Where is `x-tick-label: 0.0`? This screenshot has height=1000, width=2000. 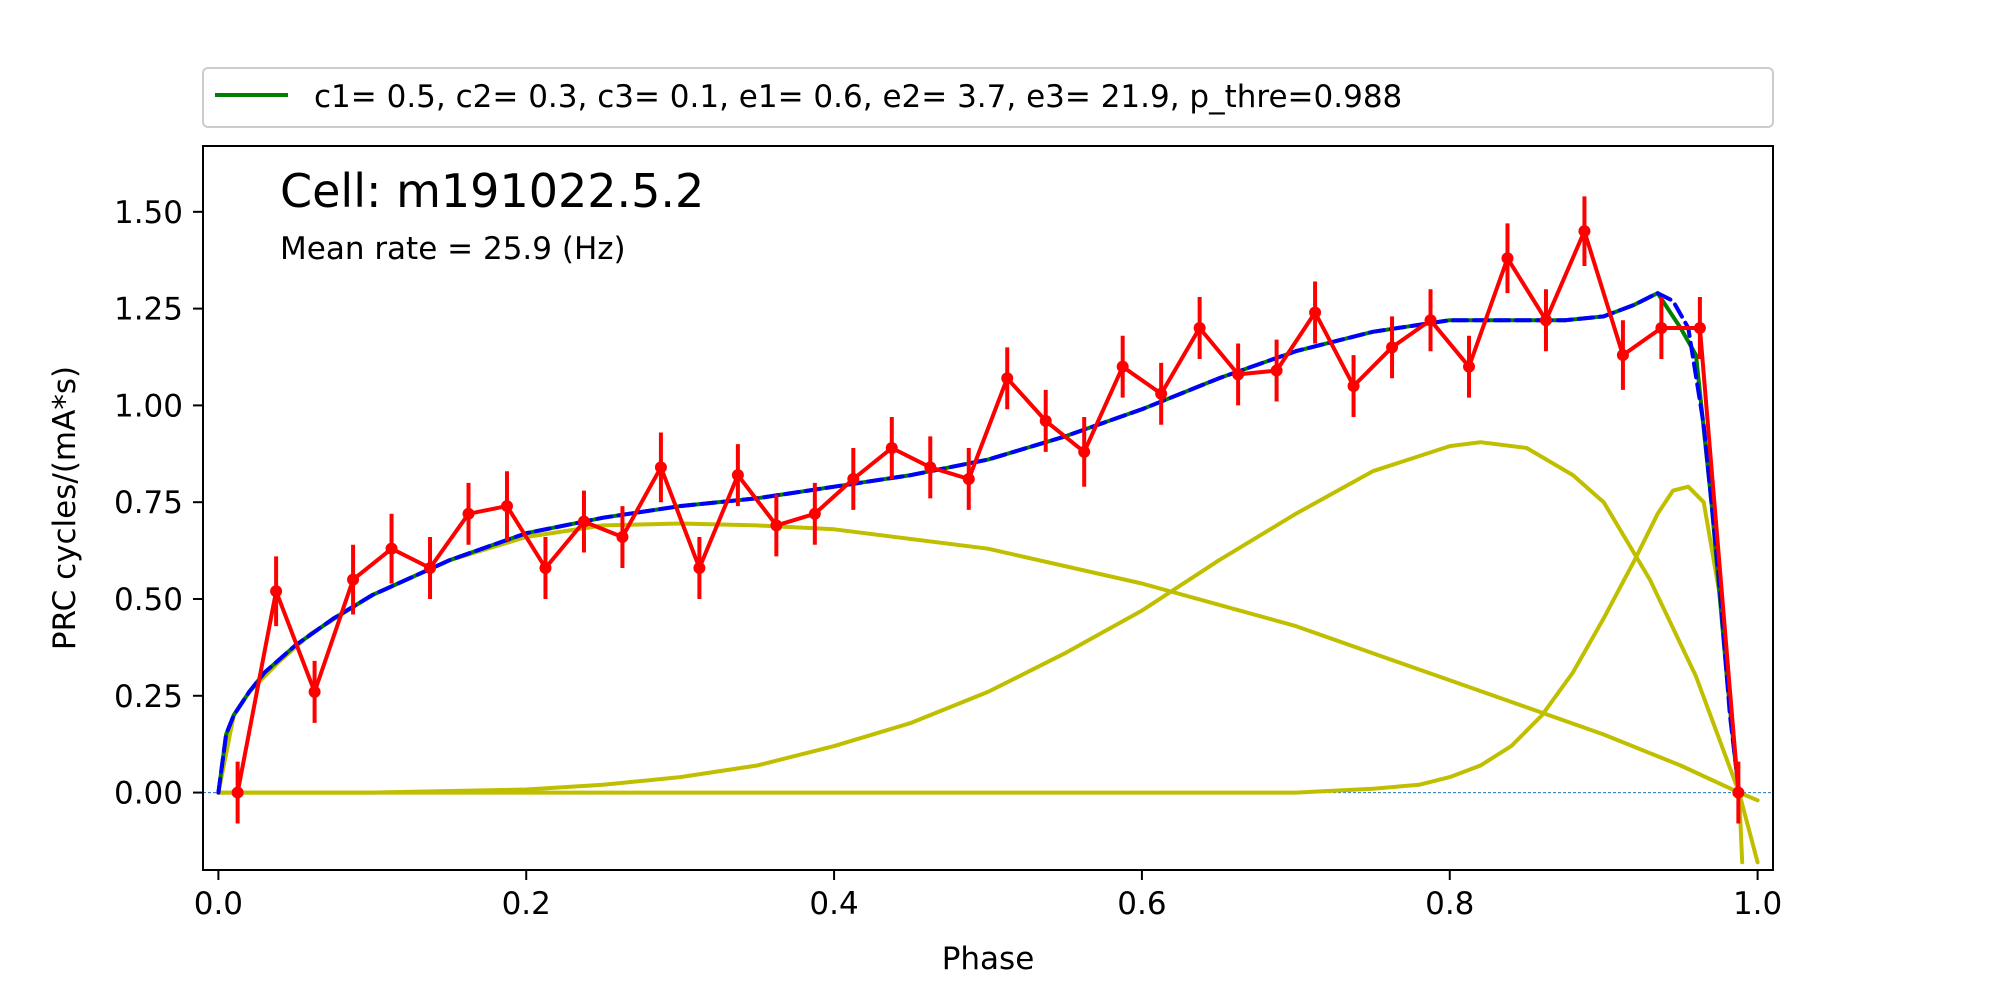
x-tick-label: 0.0 is located at coordinates (218, 904).